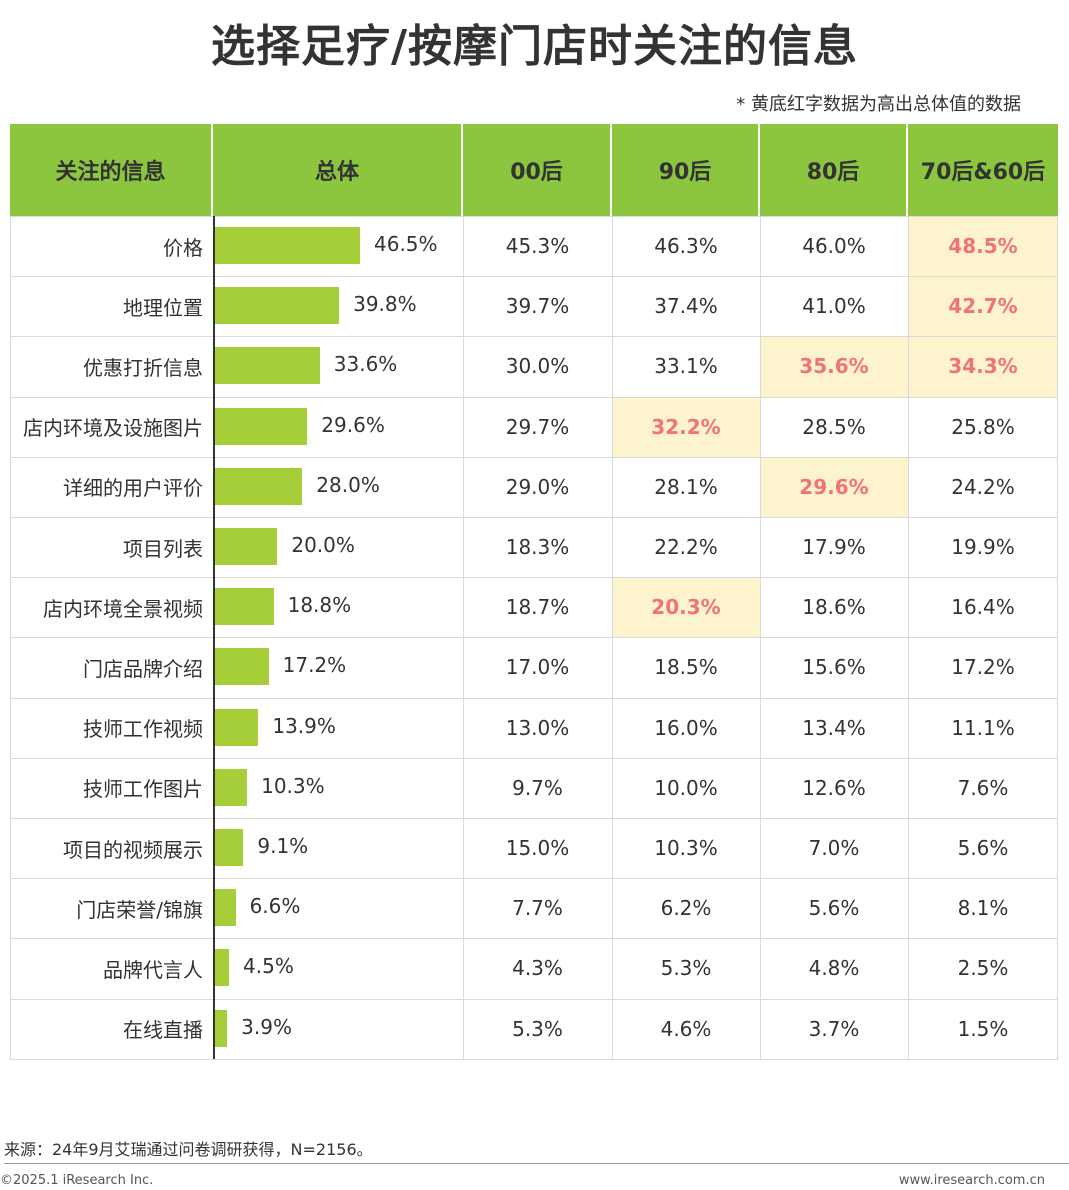  What do you see at coordinates (537, 246) in the screenshot?
I see `value-cell: 45.3%` at bounding box center [537, 246].